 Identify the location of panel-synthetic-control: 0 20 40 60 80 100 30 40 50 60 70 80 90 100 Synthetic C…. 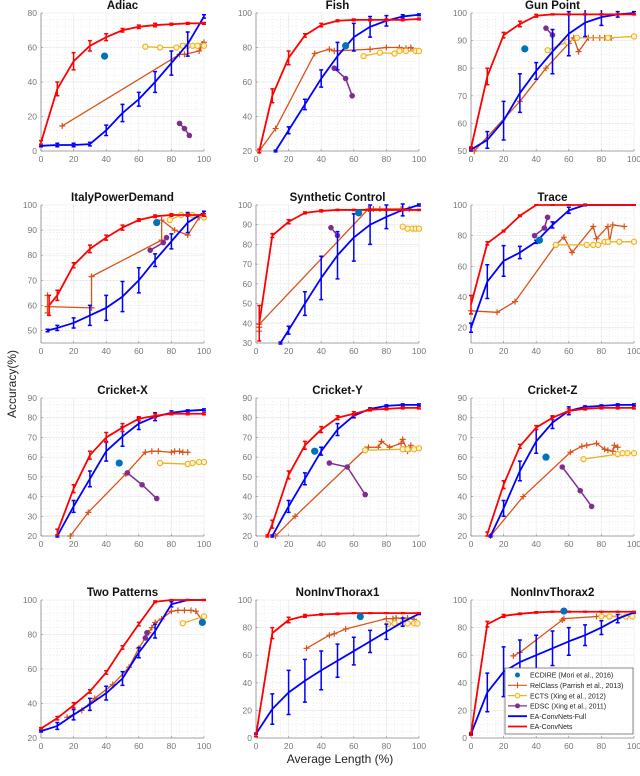
(332, 274).